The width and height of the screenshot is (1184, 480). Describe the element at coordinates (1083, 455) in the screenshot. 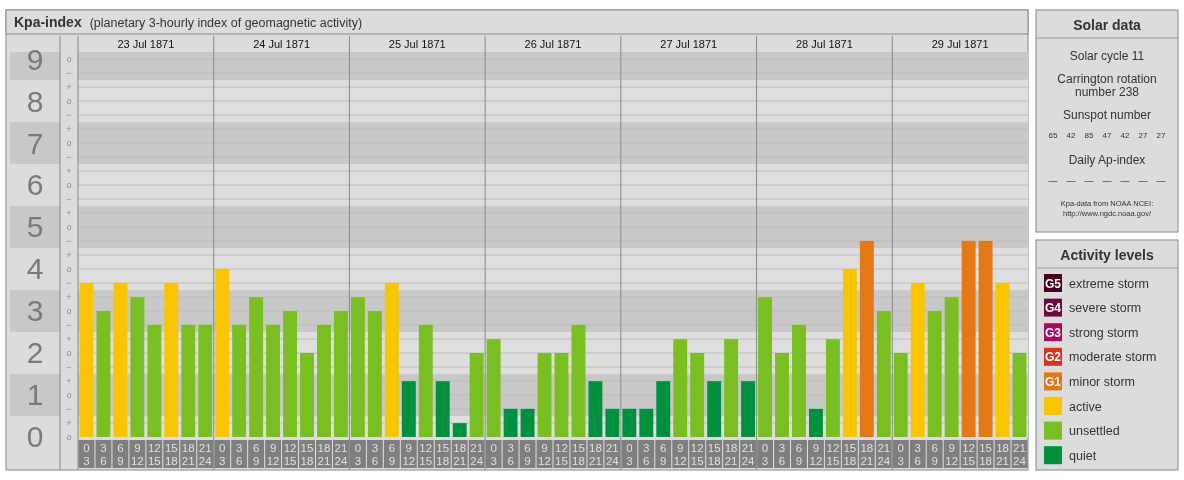

I see `legend-label: quiet` at that location.